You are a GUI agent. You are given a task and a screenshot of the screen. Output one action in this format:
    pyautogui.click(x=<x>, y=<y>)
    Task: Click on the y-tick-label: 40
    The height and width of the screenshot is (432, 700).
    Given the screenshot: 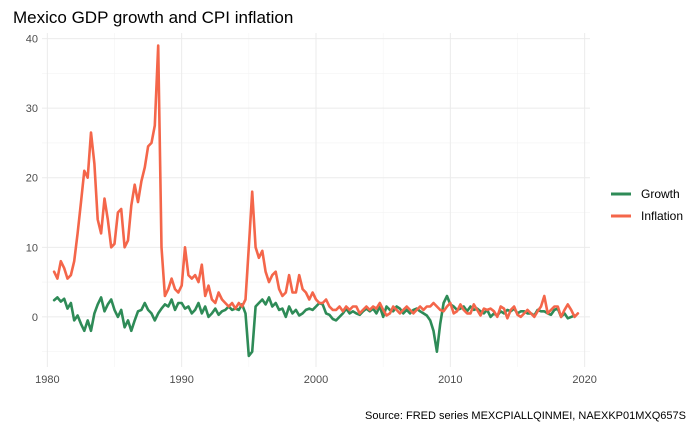 What is the action you would take?
    pyautogui.click(x=32, y=40)
    